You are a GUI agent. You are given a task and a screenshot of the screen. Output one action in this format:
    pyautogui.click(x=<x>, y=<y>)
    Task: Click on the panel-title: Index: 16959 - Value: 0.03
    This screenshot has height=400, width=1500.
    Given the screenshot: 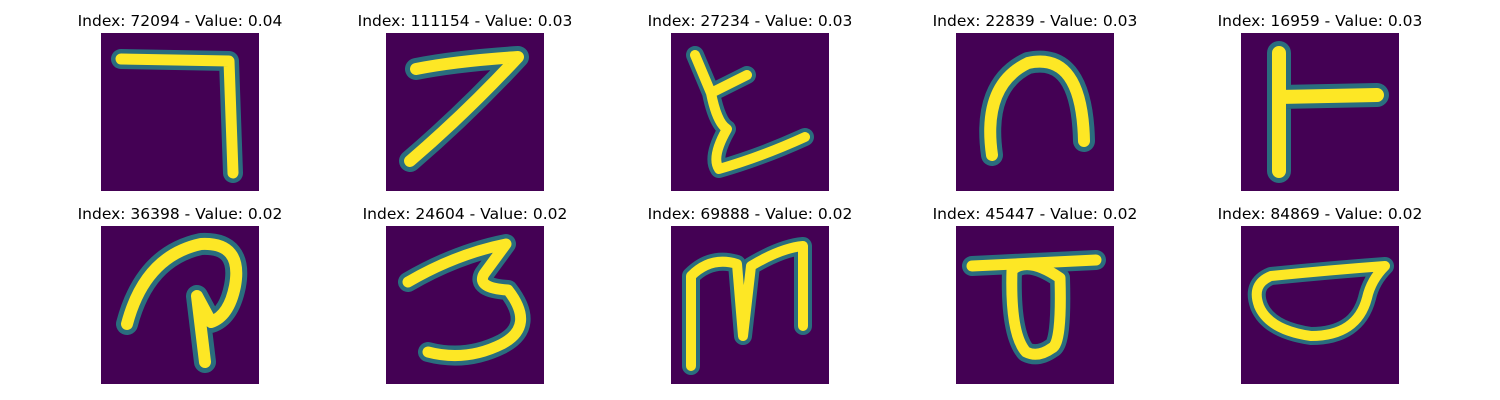 What is the action you would take?
    pyautogui.click(x=1320, y=21)
    